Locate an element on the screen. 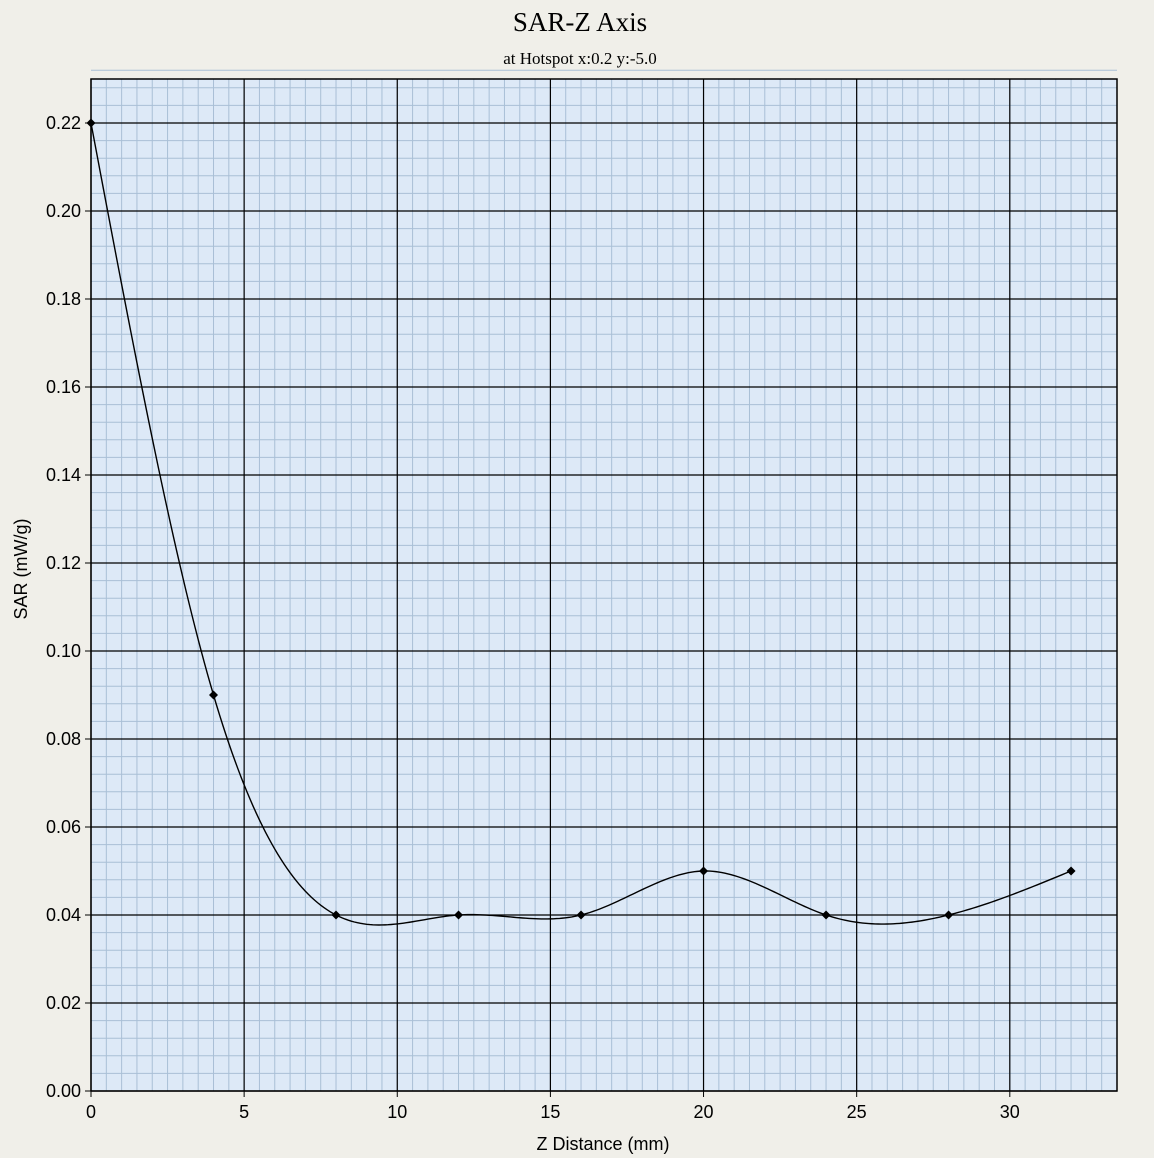 This screenshot has width=1154, height=1158. x-axis-label: Z Distance (mm) is located at coordinates (602, 1144).